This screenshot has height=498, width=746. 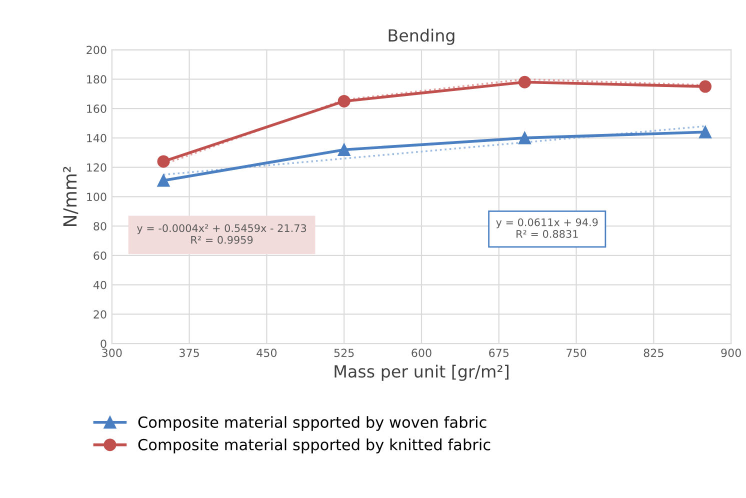 I want to click on x-tick-label: 300, so click(x=112, y=353).